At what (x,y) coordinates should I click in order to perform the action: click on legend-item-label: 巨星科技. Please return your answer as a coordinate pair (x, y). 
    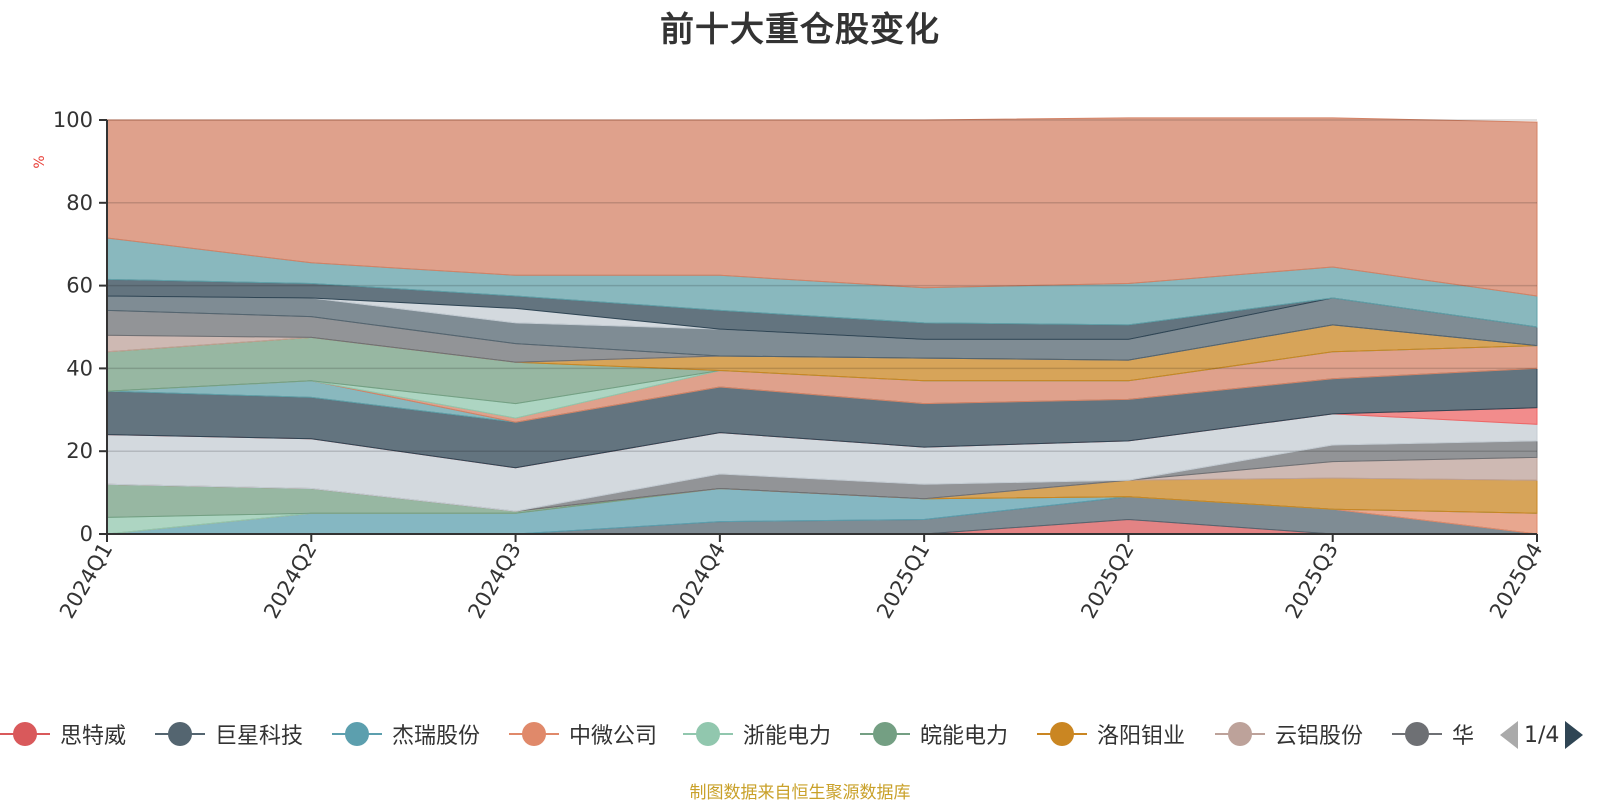
    Looking at the image, I should click on (259, 736).